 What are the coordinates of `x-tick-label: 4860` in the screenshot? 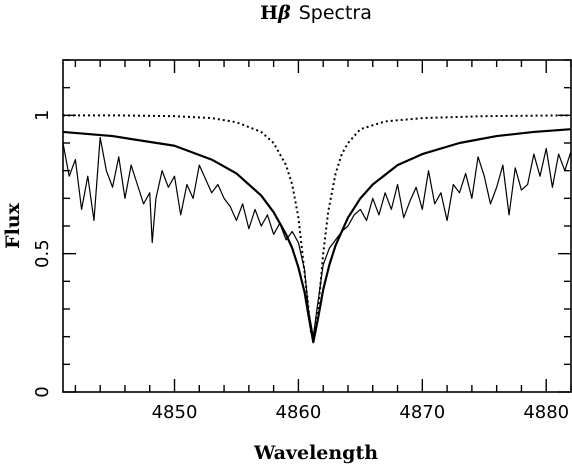 It's located at (299, 412).